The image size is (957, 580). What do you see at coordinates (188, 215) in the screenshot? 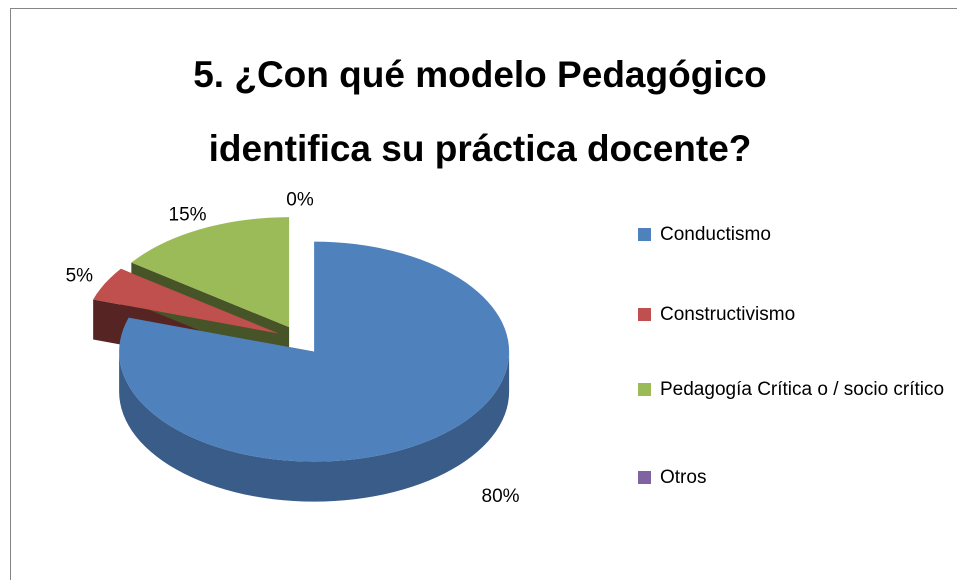
I see `data-label: 15%` at bounding box center [188, 215].